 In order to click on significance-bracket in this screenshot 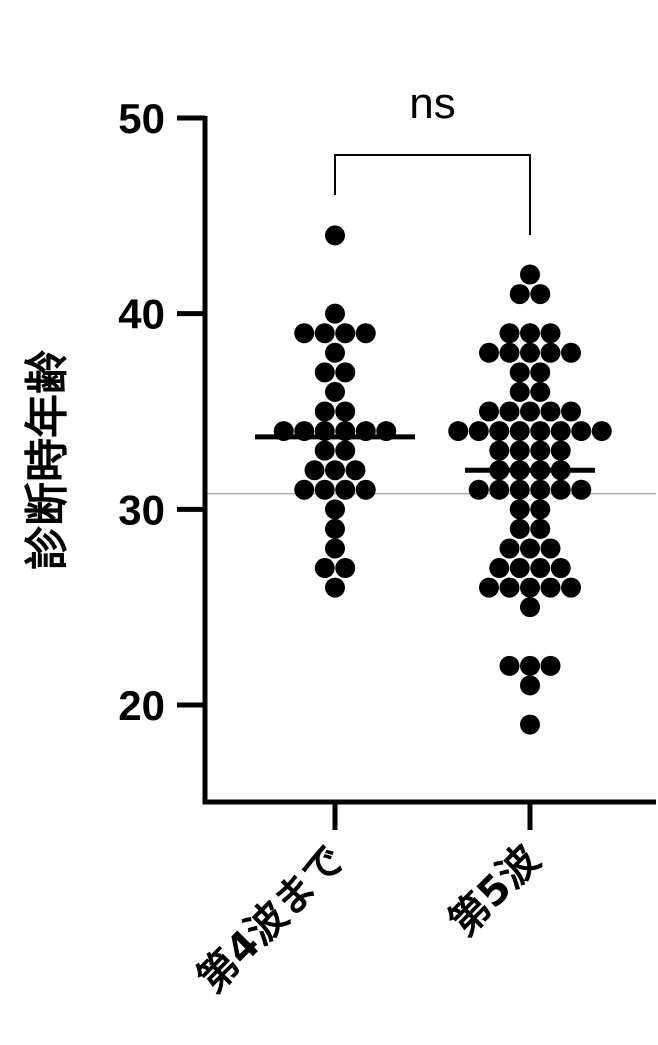, I will do `click(432, 194)`.